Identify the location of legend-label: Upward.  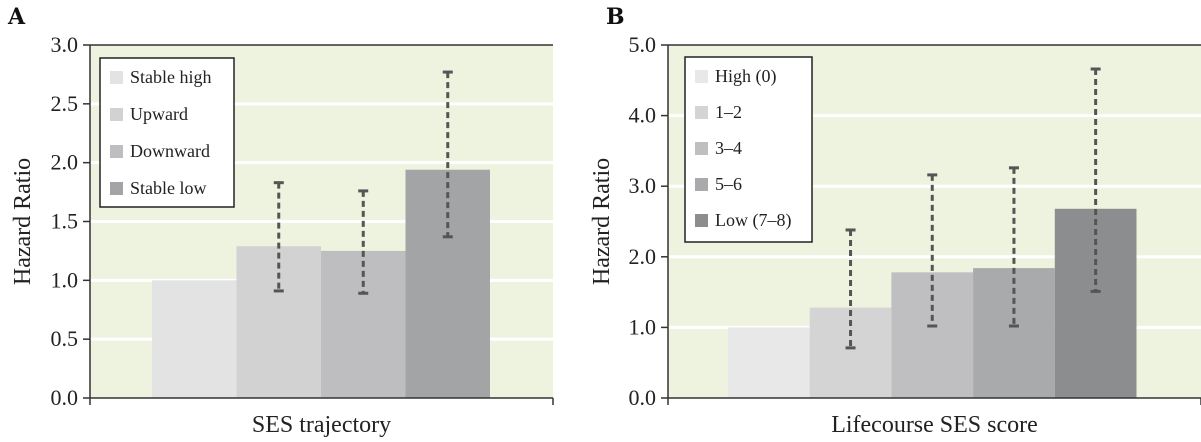
(159, 114).